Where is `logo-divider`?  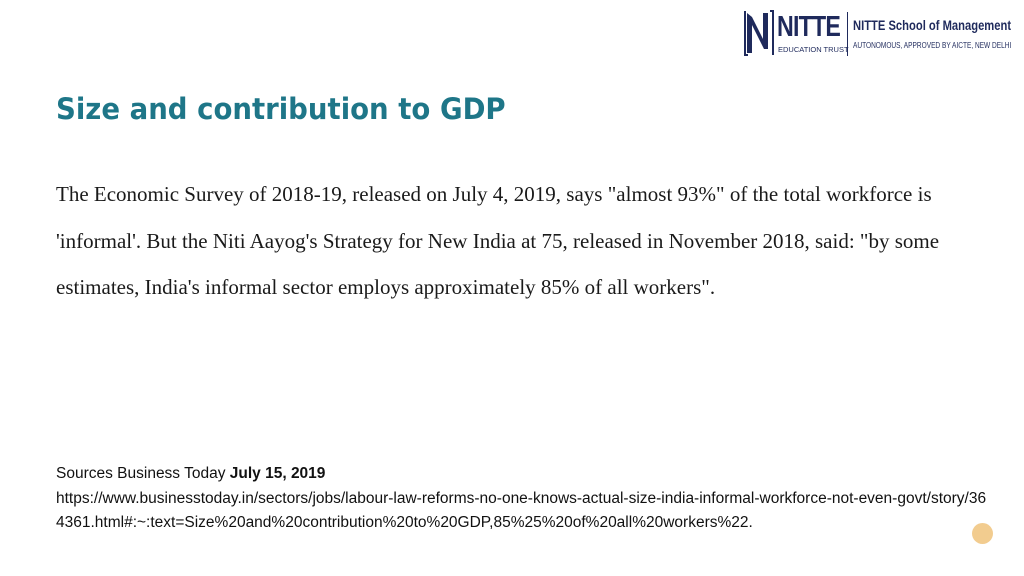
logo-divider is located at coordinates (847, 34).